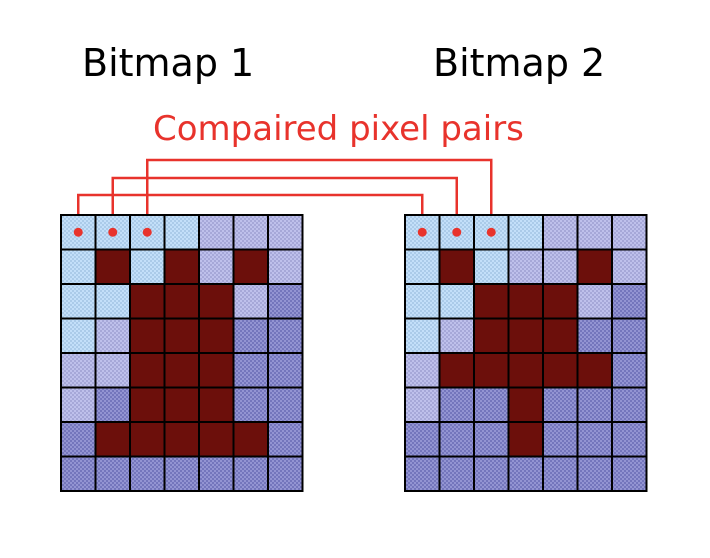  I want to click on pixel-pair-connectors, so click(285, 195).